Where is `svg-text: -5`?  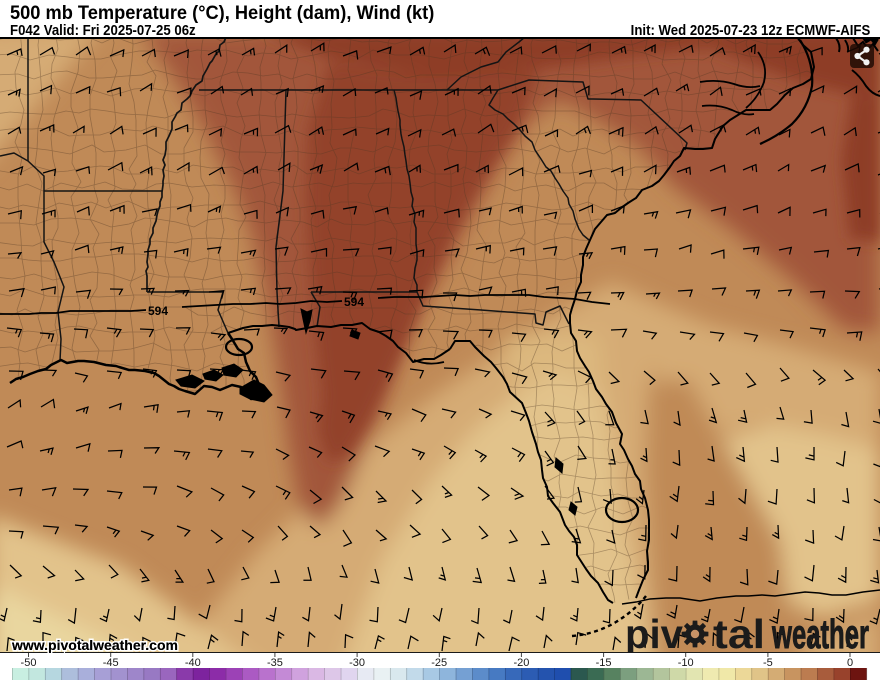
svg-text: -5 is located at coordinates (768, 663).